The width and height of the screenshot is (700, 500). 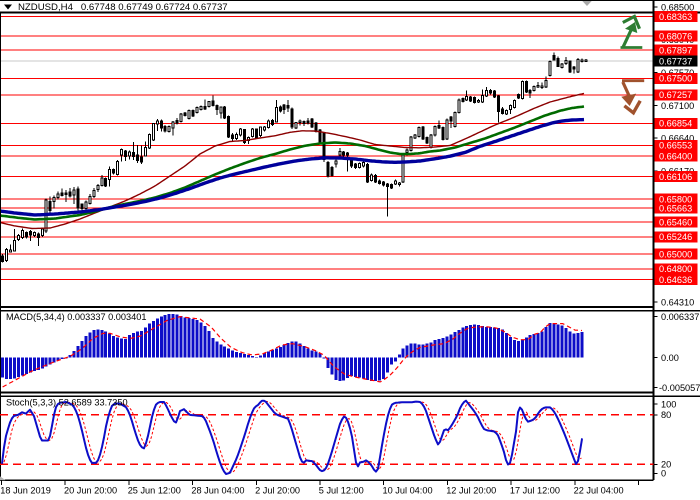 I want to click on svg-text: 20 Jun 20:00, so click(x=90, y=491).